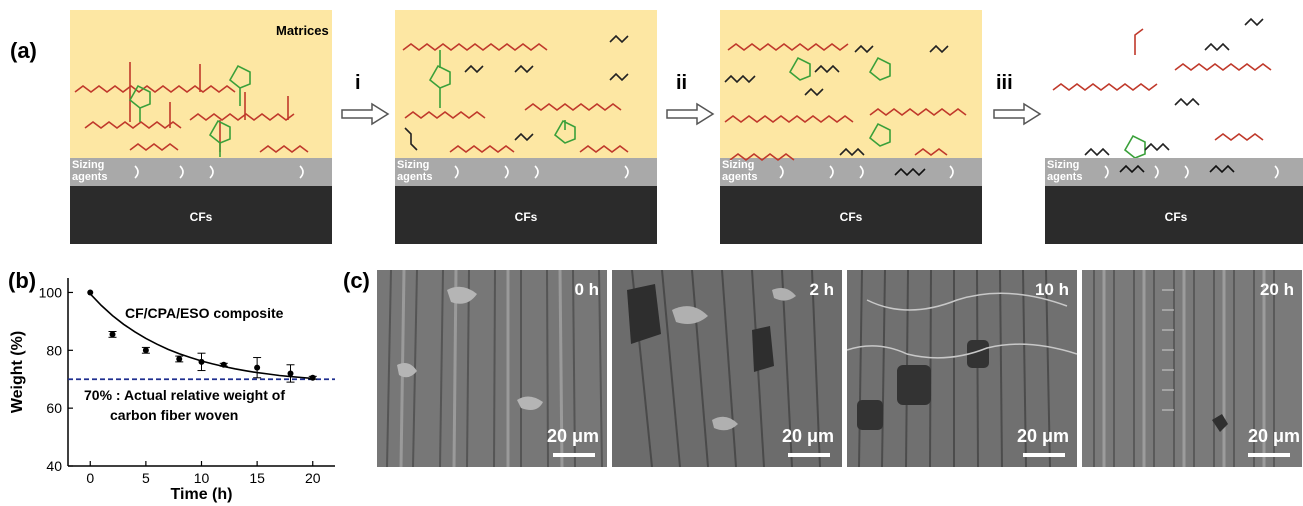 Image resolution: width=1303 pixels, height=506 pixels. I want to click on panel-b-label: (b), so click(22, 280).